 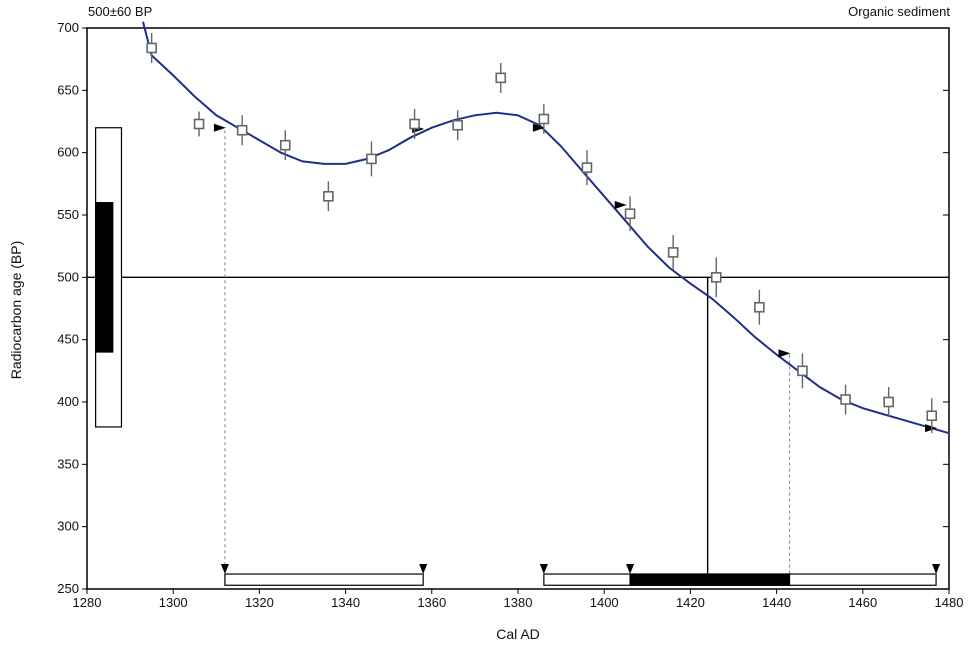 What do you see at coordinates (68, 463) in the screenshot?
I see `y-tick-label: 350` at bounding box center [68, 463].